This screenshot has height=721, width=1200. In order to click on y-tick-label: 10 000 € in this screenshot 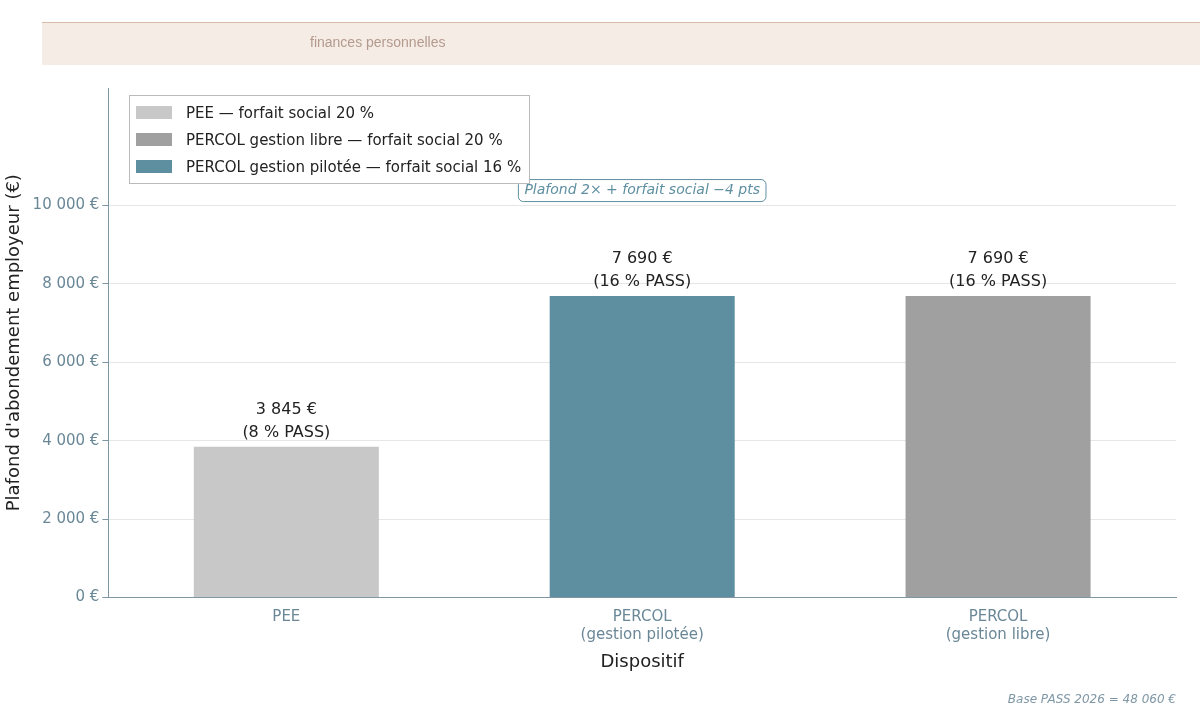, I will do `click(66, 204)`.